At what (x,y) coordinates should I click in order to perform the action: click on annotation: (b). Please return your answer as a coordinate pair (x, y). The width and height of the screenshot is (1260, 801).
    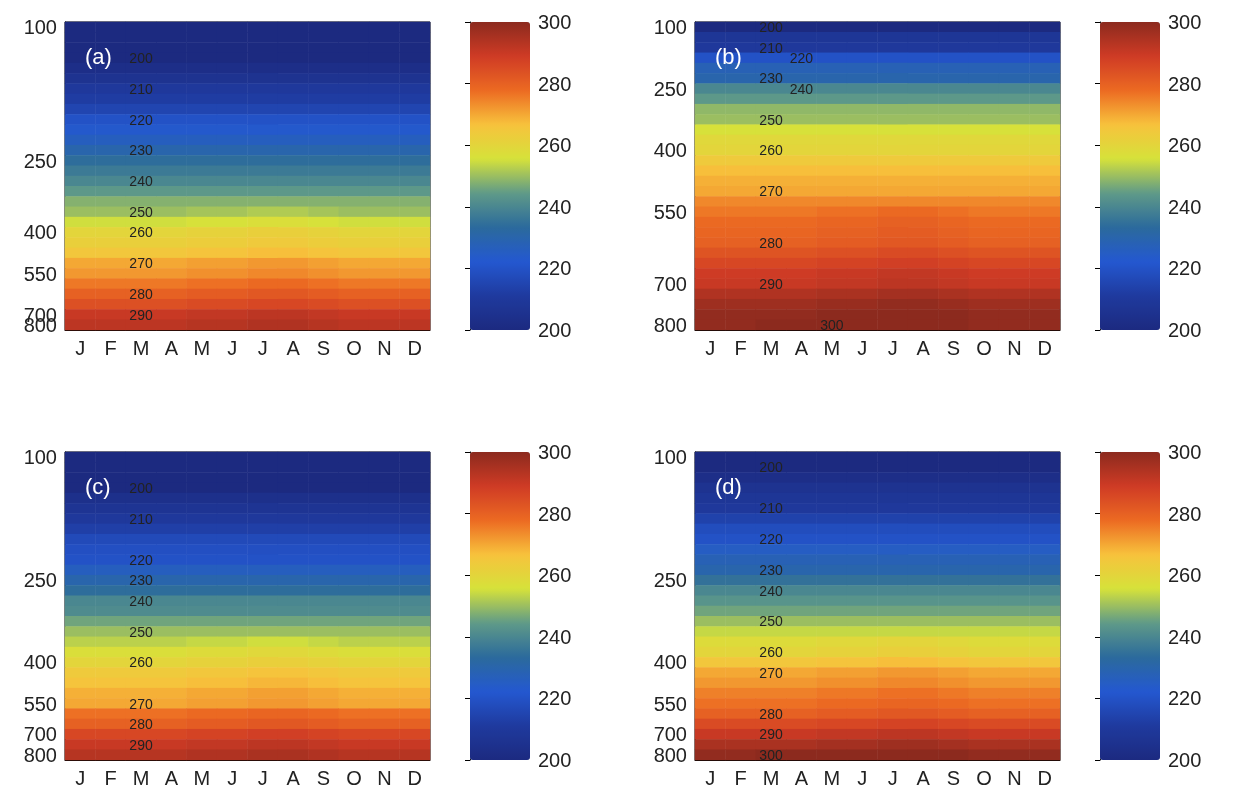
    Looking at the image, I should click on (728, 56).